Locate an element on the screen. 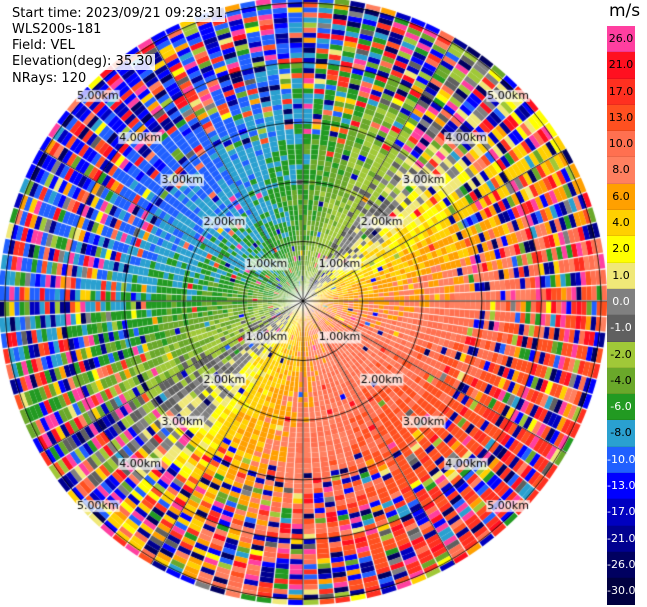 Image resolution: width=647 pixels, height=607 pixels. colorbar-tick-label: -26.0 is located at coordinates (621, 564).